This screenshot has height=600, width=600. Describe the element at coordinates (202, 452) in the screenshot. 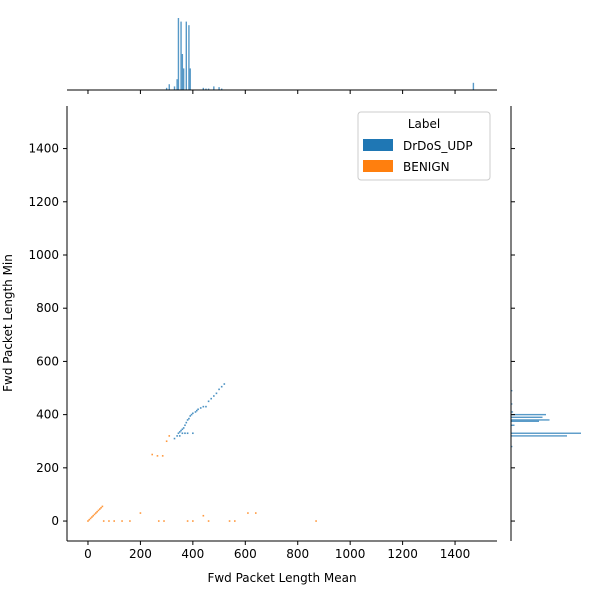

I see `scatter-points` at that location.